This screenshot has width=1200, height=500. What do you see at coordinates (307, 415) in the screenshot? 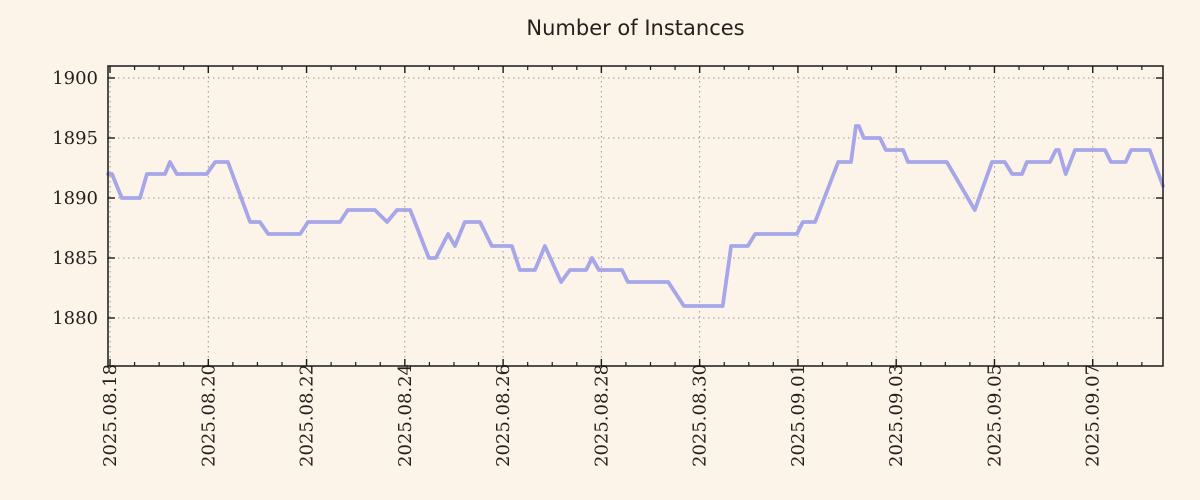
I see `x-tick-label: 2025.08.22` at bounding box center [307, 415].